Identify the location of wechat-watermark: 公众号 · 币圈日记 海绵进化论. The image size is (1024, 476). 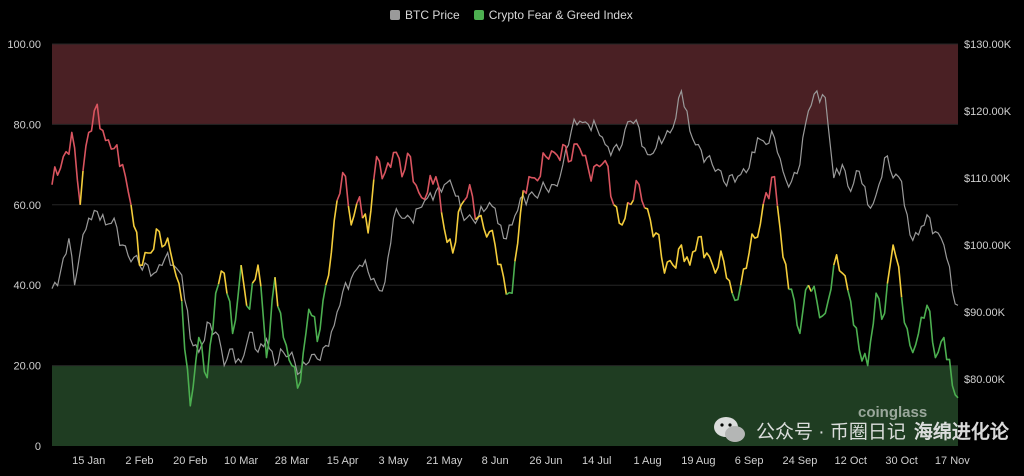
(860, 430).